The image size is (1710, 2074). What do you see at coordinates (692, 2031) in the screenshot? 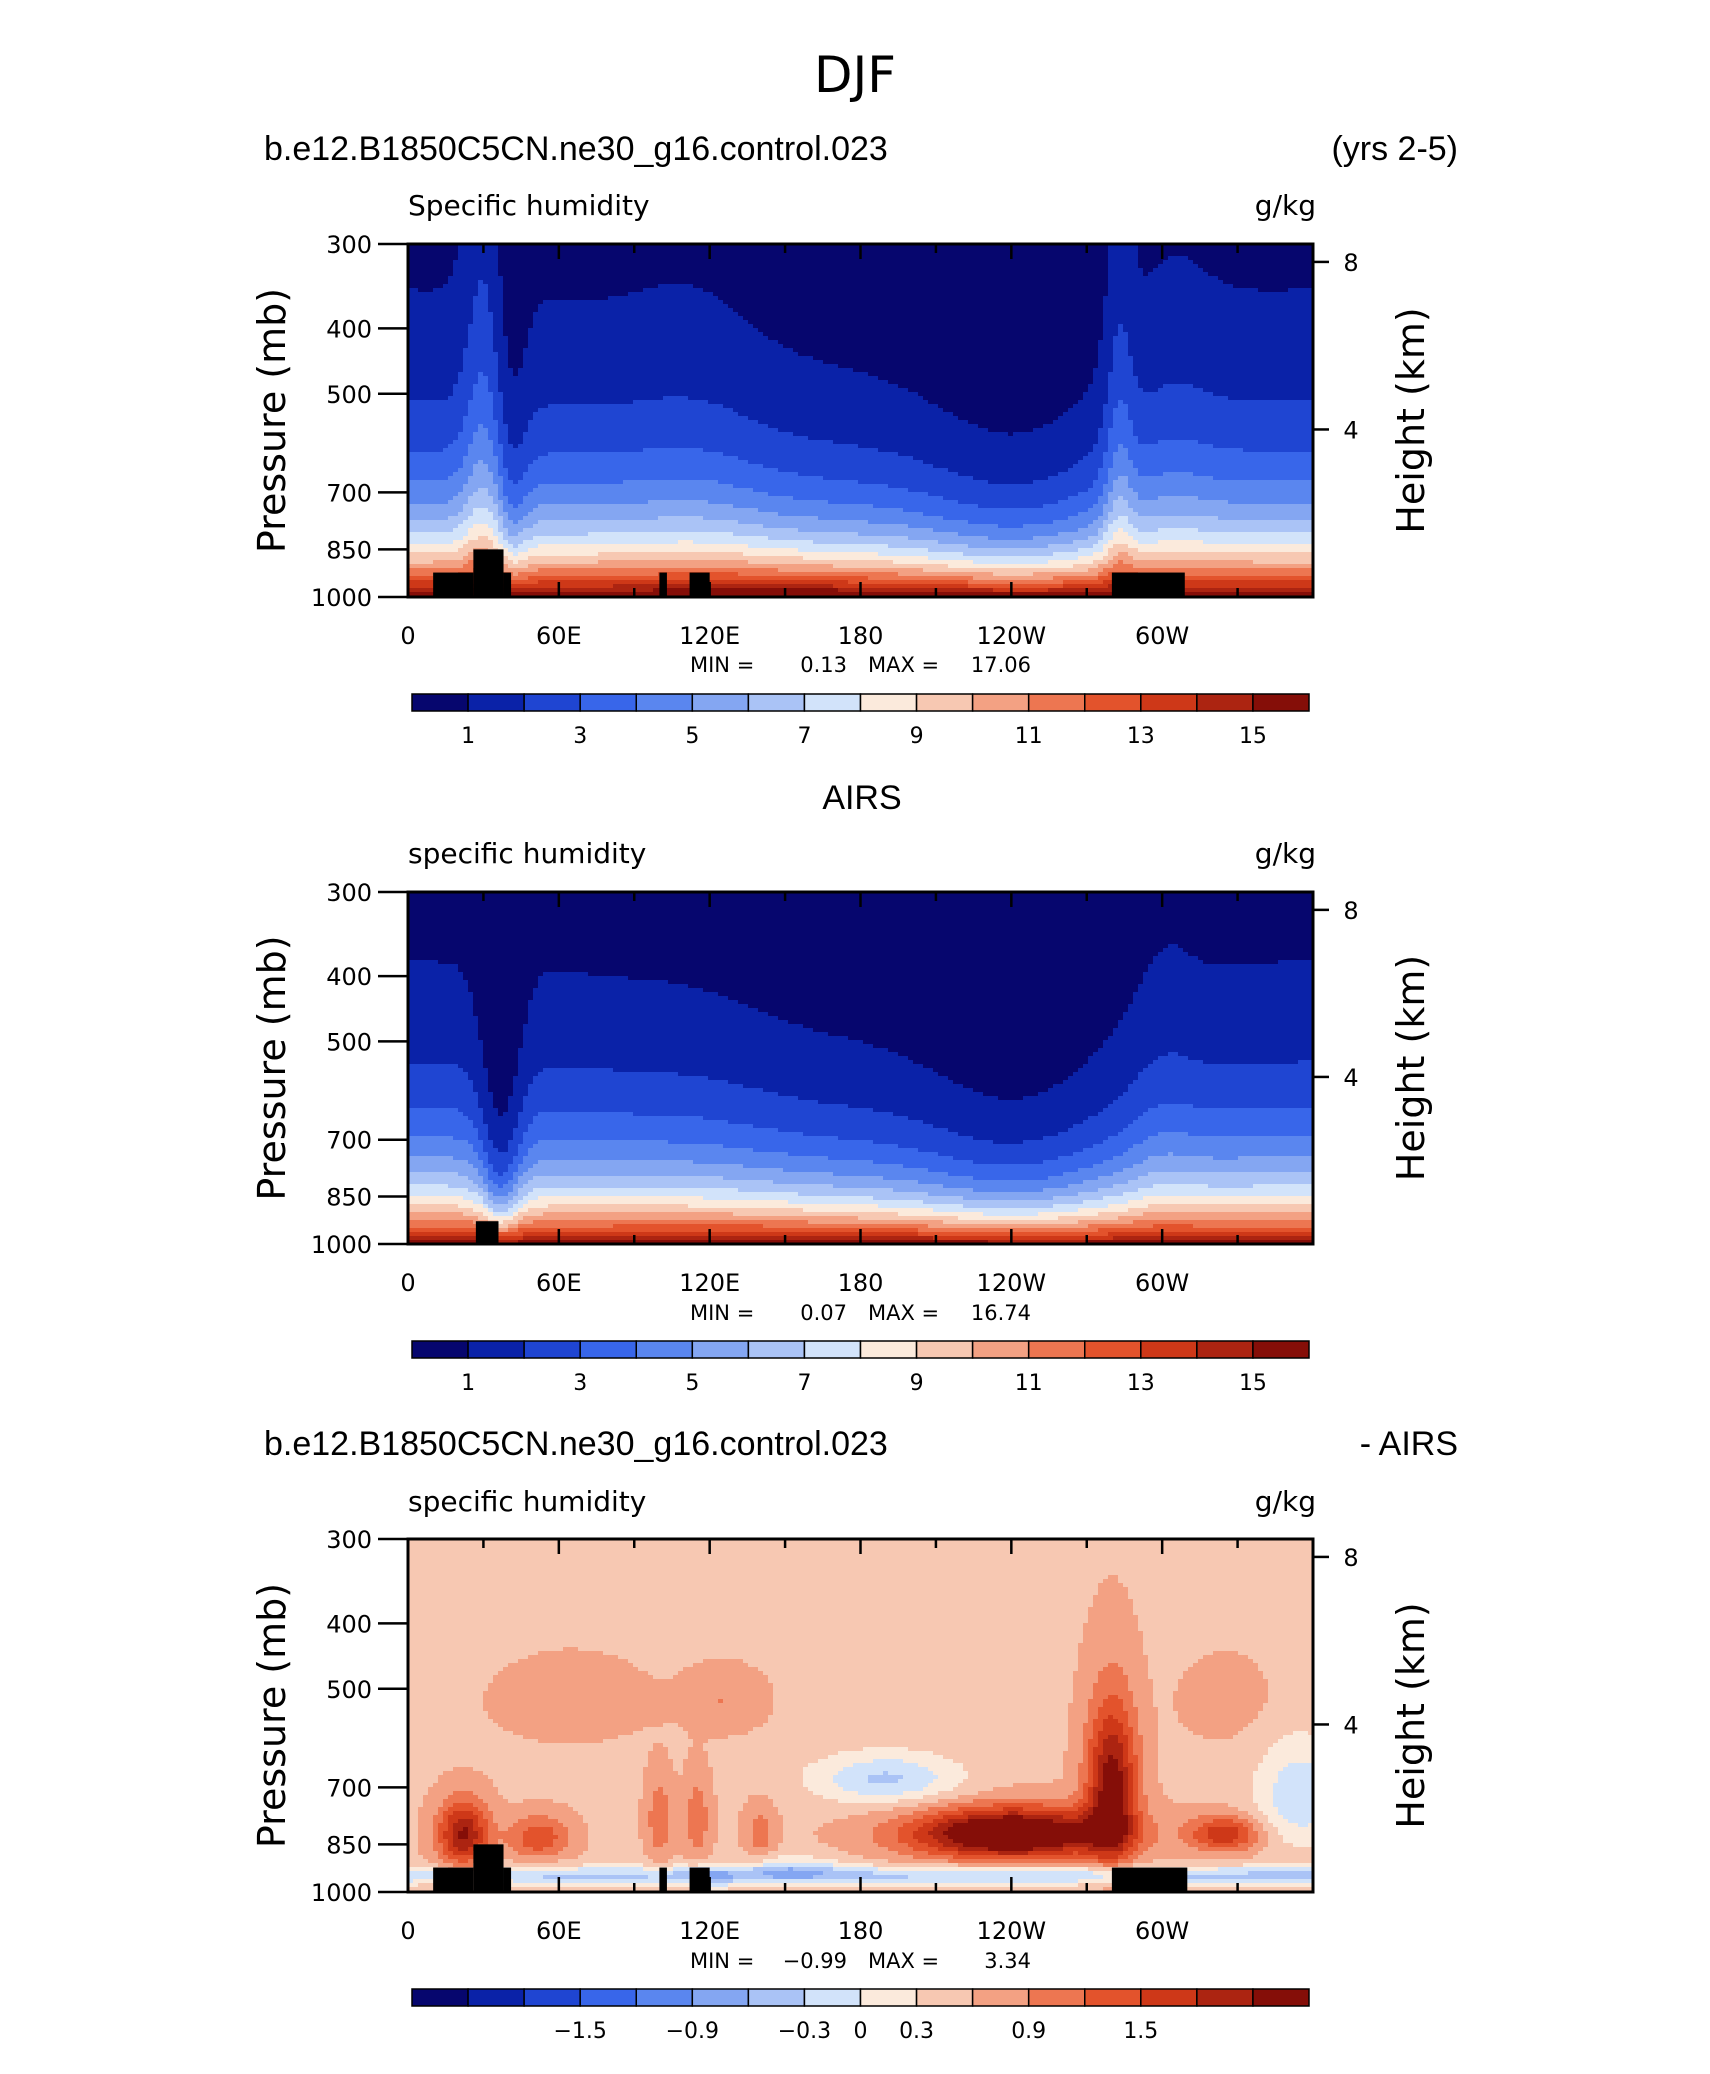
I see `colorbar-label: −0.9` at bounding box center [692, 2031].